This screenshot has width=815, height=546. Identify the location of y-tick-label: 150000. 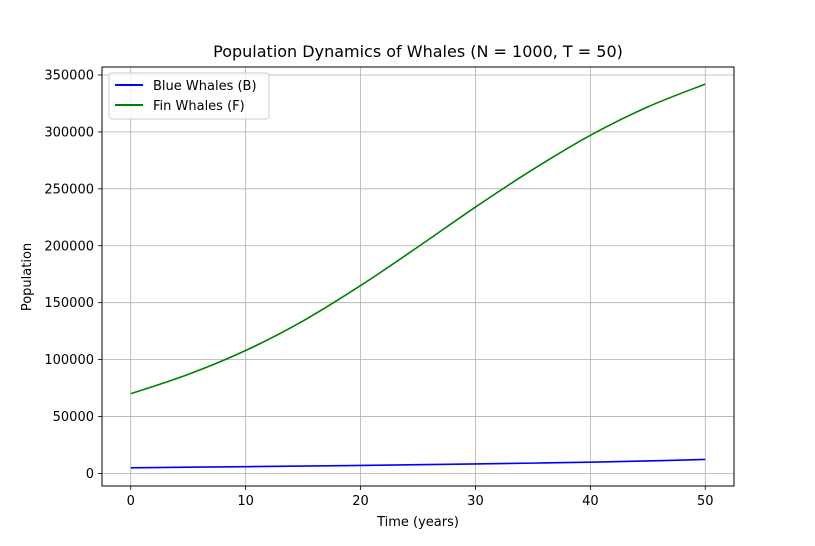
(69, 303).